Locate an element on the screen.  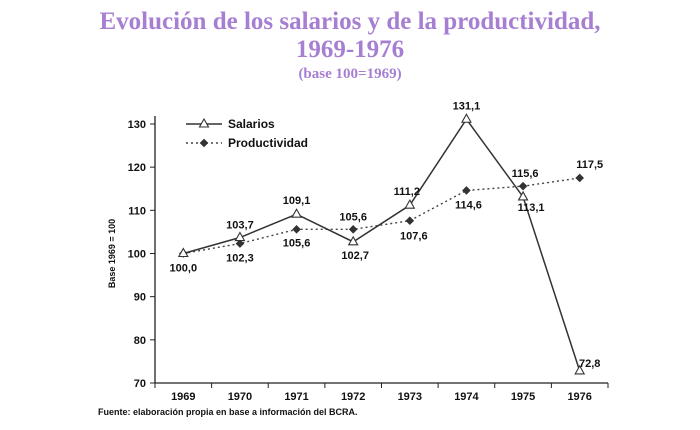
x-tick-label: 1976 is located at coordinates (579, 397).